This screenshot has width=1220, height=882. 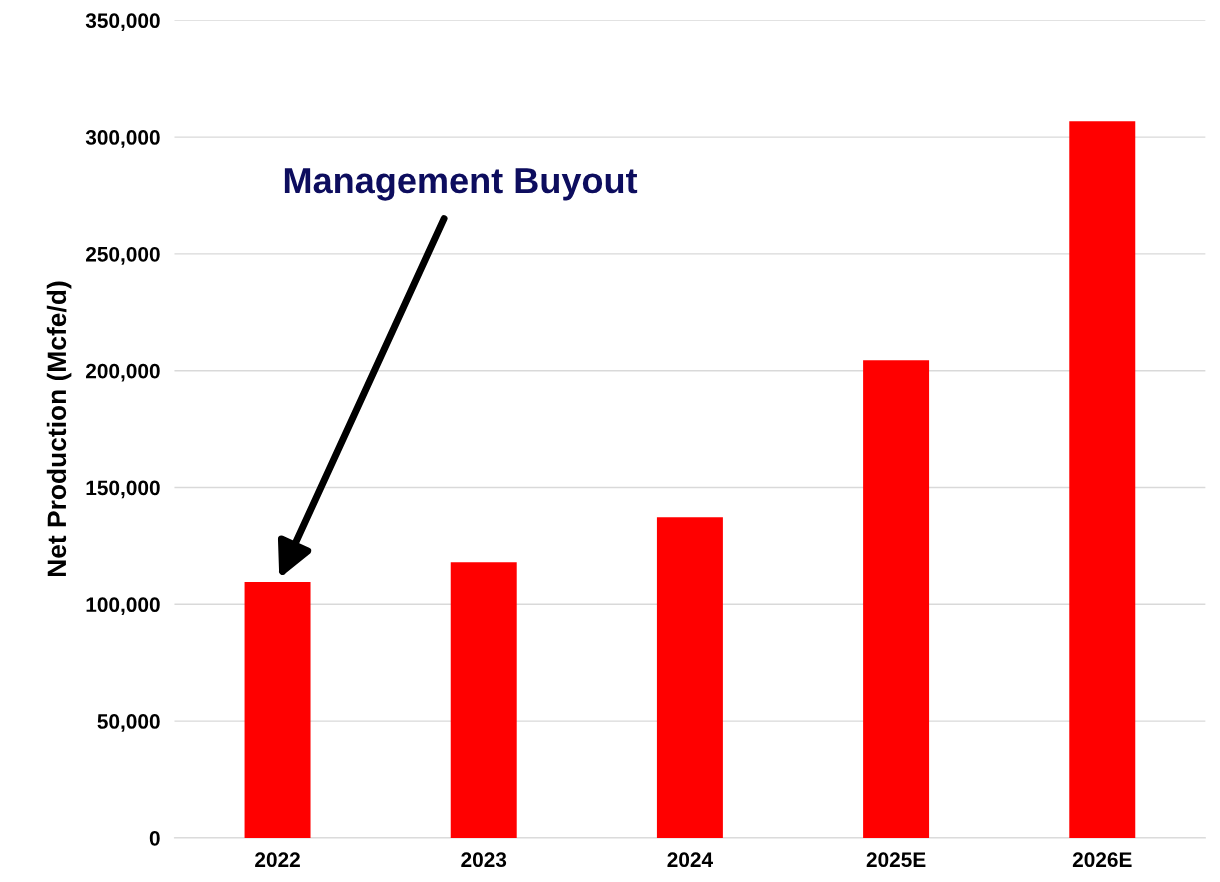 I want to click on x-tick-label: 2024, so click(x=690, y=860).